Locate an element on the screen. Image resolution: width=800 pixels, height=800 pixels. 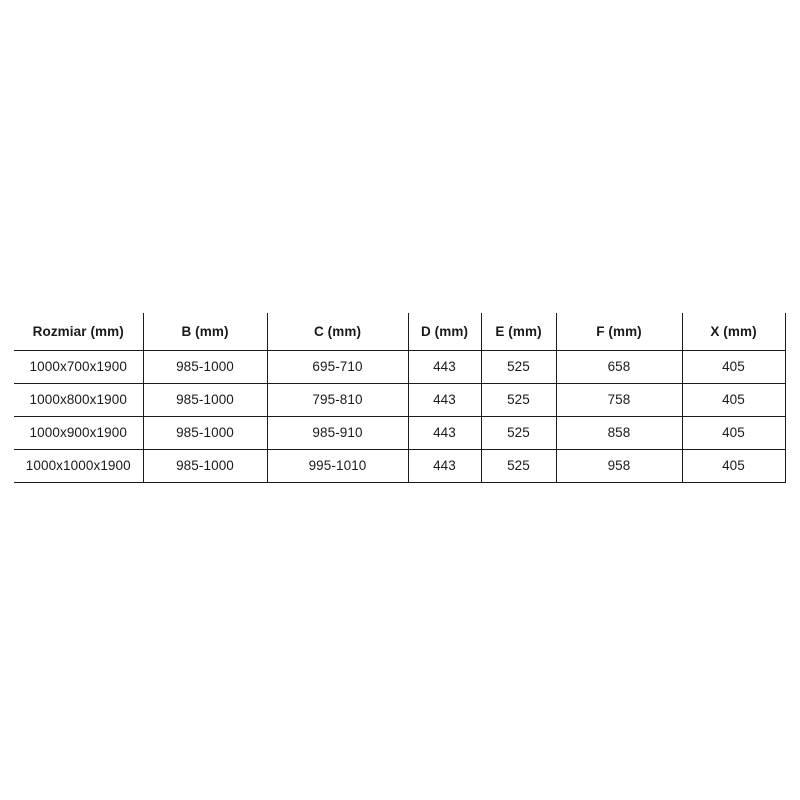
column-header-rozmiar: Rozmiar (mm) is located at coordinates (79, 332).